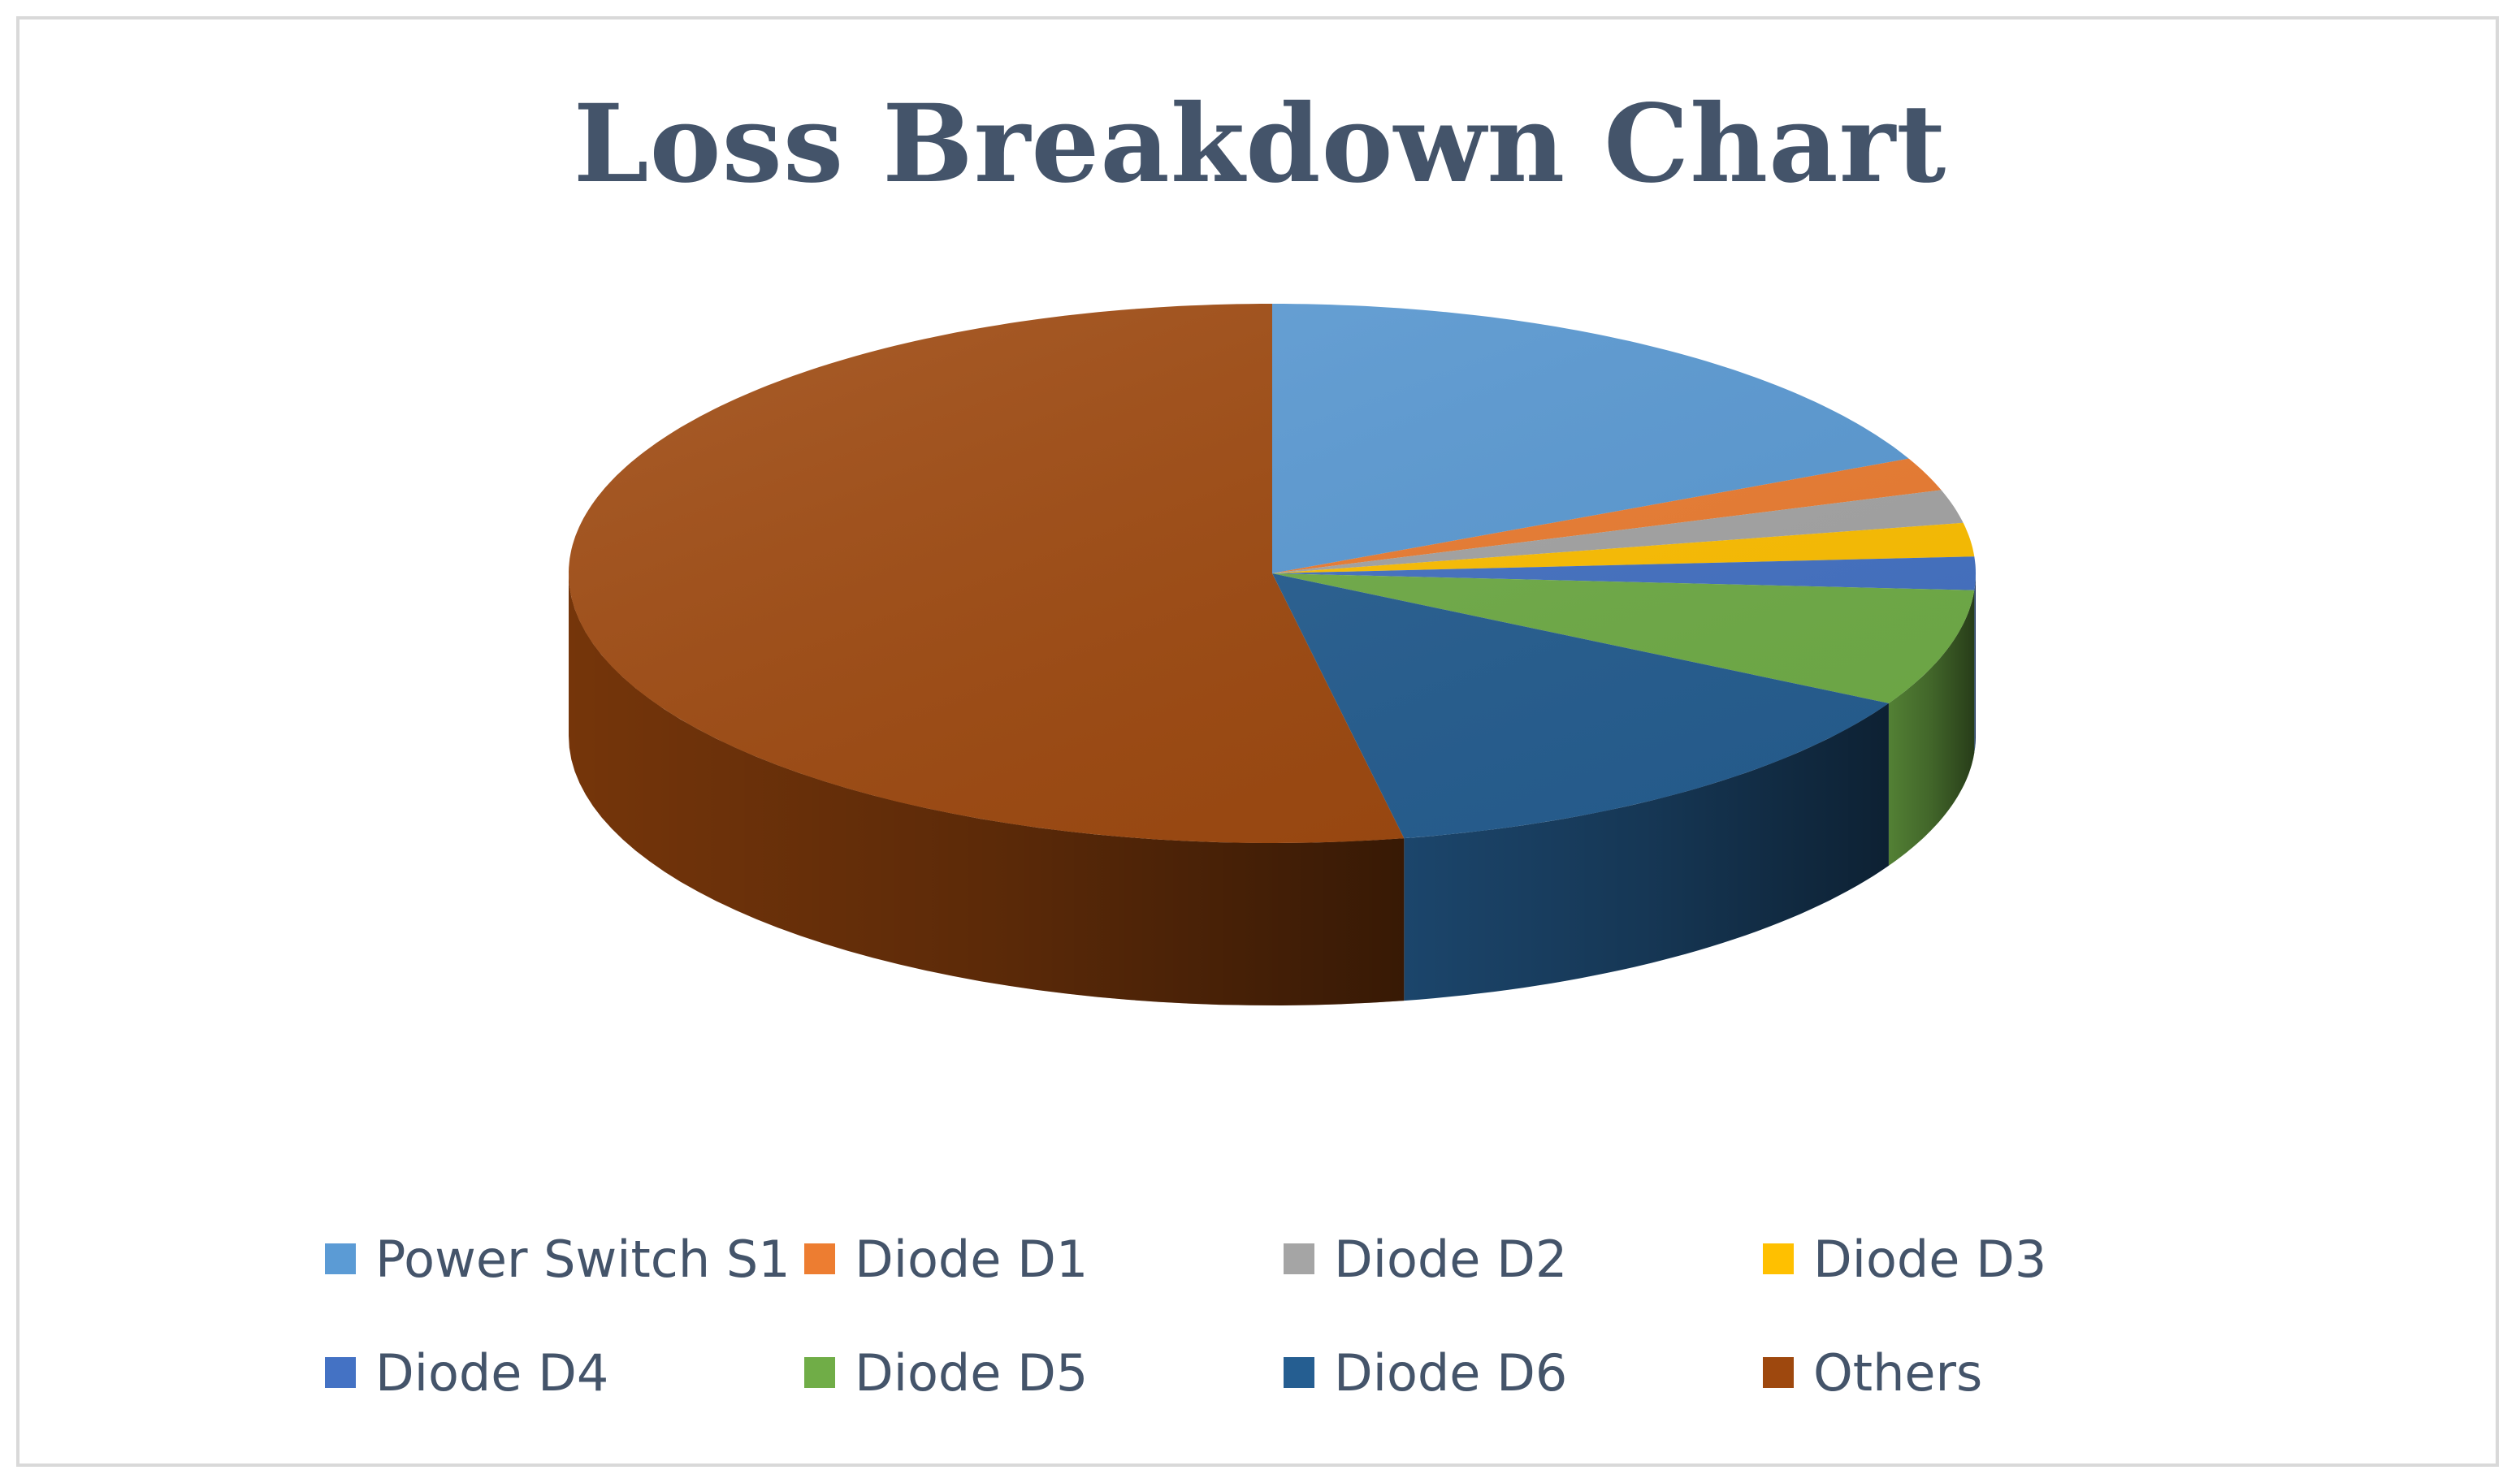  What do you see at coordinates (1451, 1259) in the screenshot?
I see `legend-label: Diode D2` at bounding box center [1451, 1259].